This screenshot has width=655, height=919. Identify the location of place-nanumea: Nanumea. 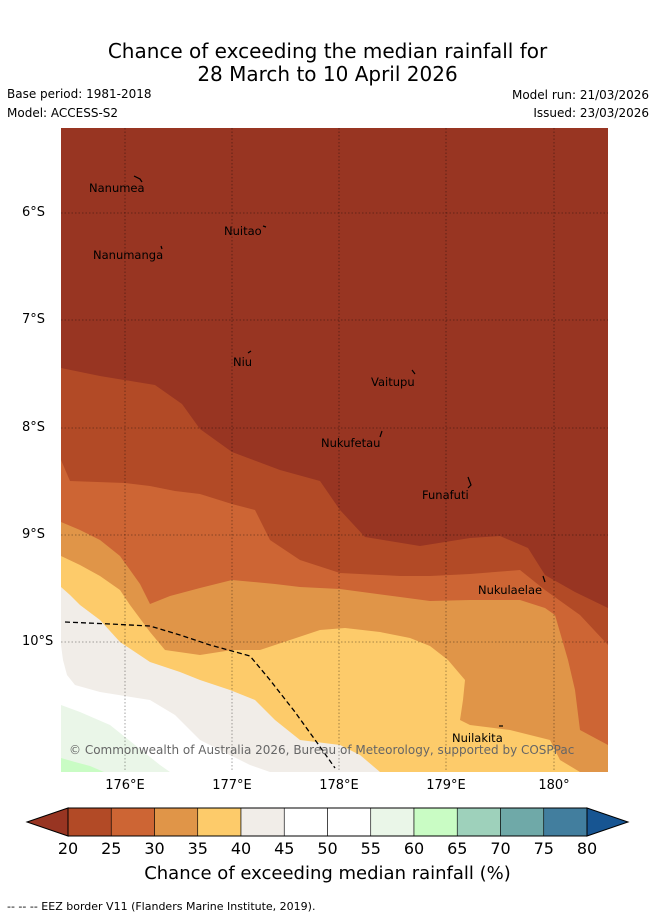
(117, 188).